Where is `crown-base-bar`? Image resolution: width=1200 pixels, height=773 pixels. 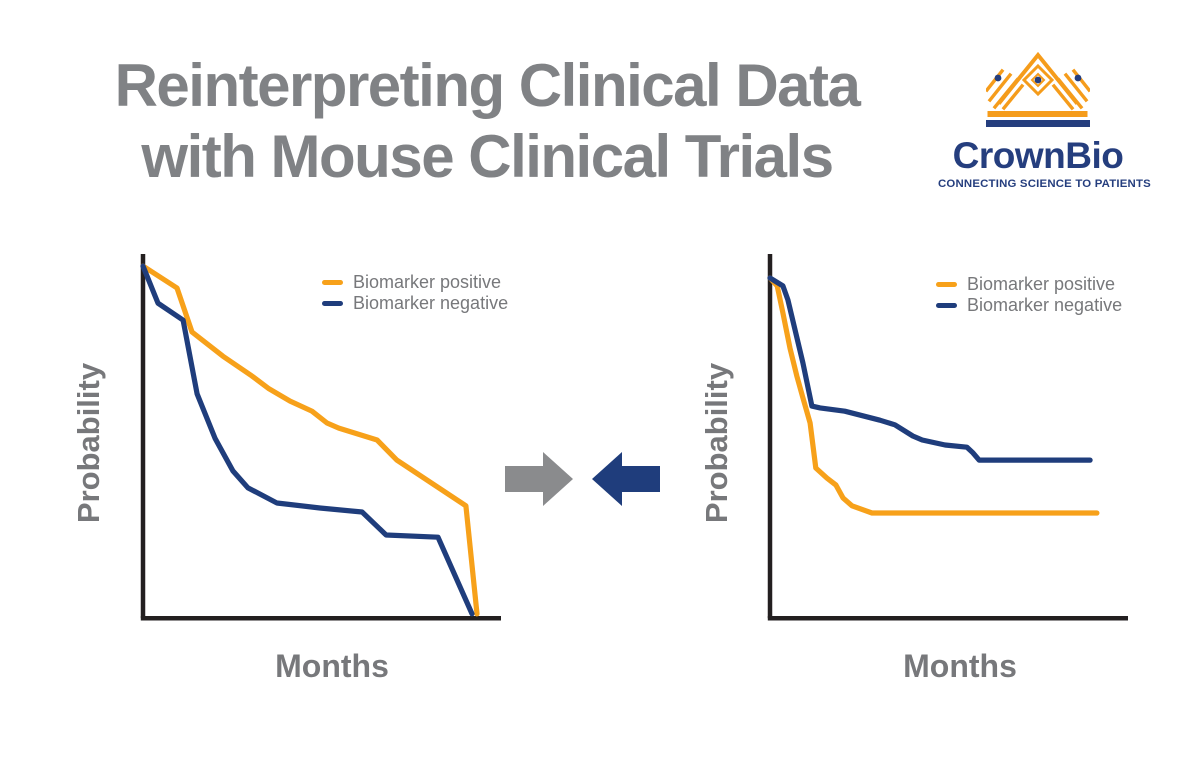 crown-base-bar is located at coordinates (1037, 114).